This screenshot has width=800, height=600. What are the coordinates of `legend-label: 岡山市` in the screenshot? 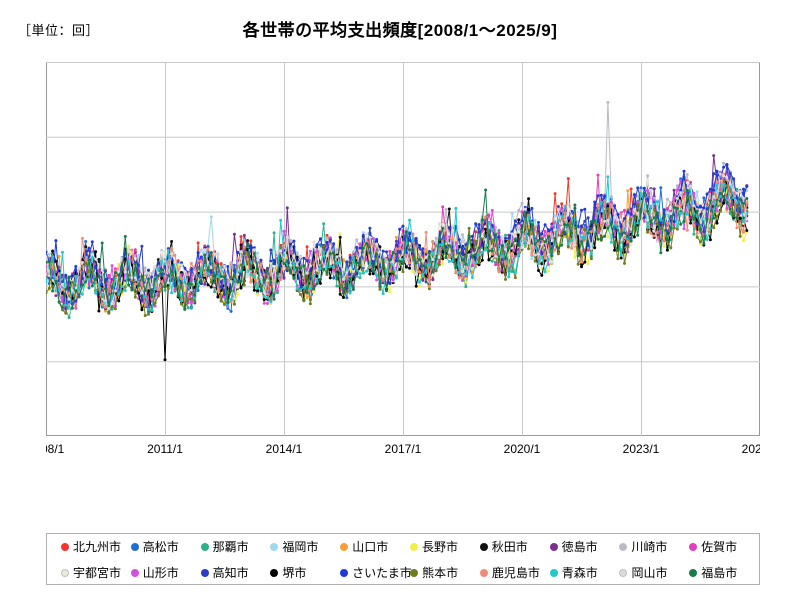 It's located at (649, 573).